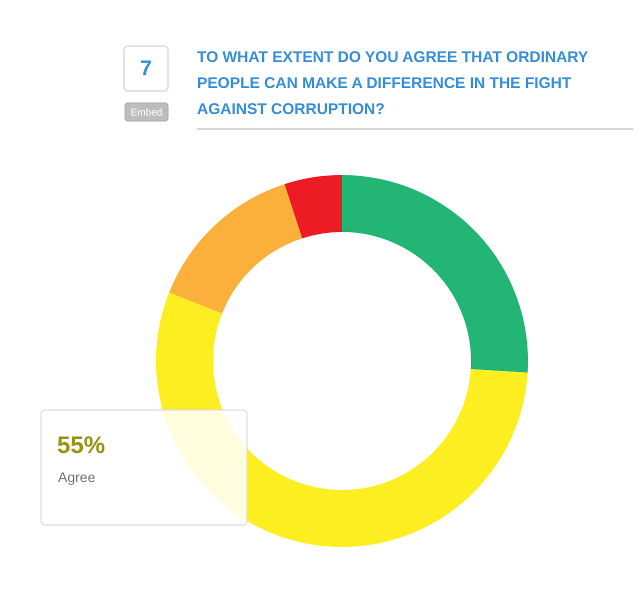  I want to click on slice-label: Agree, so click(77, 477).